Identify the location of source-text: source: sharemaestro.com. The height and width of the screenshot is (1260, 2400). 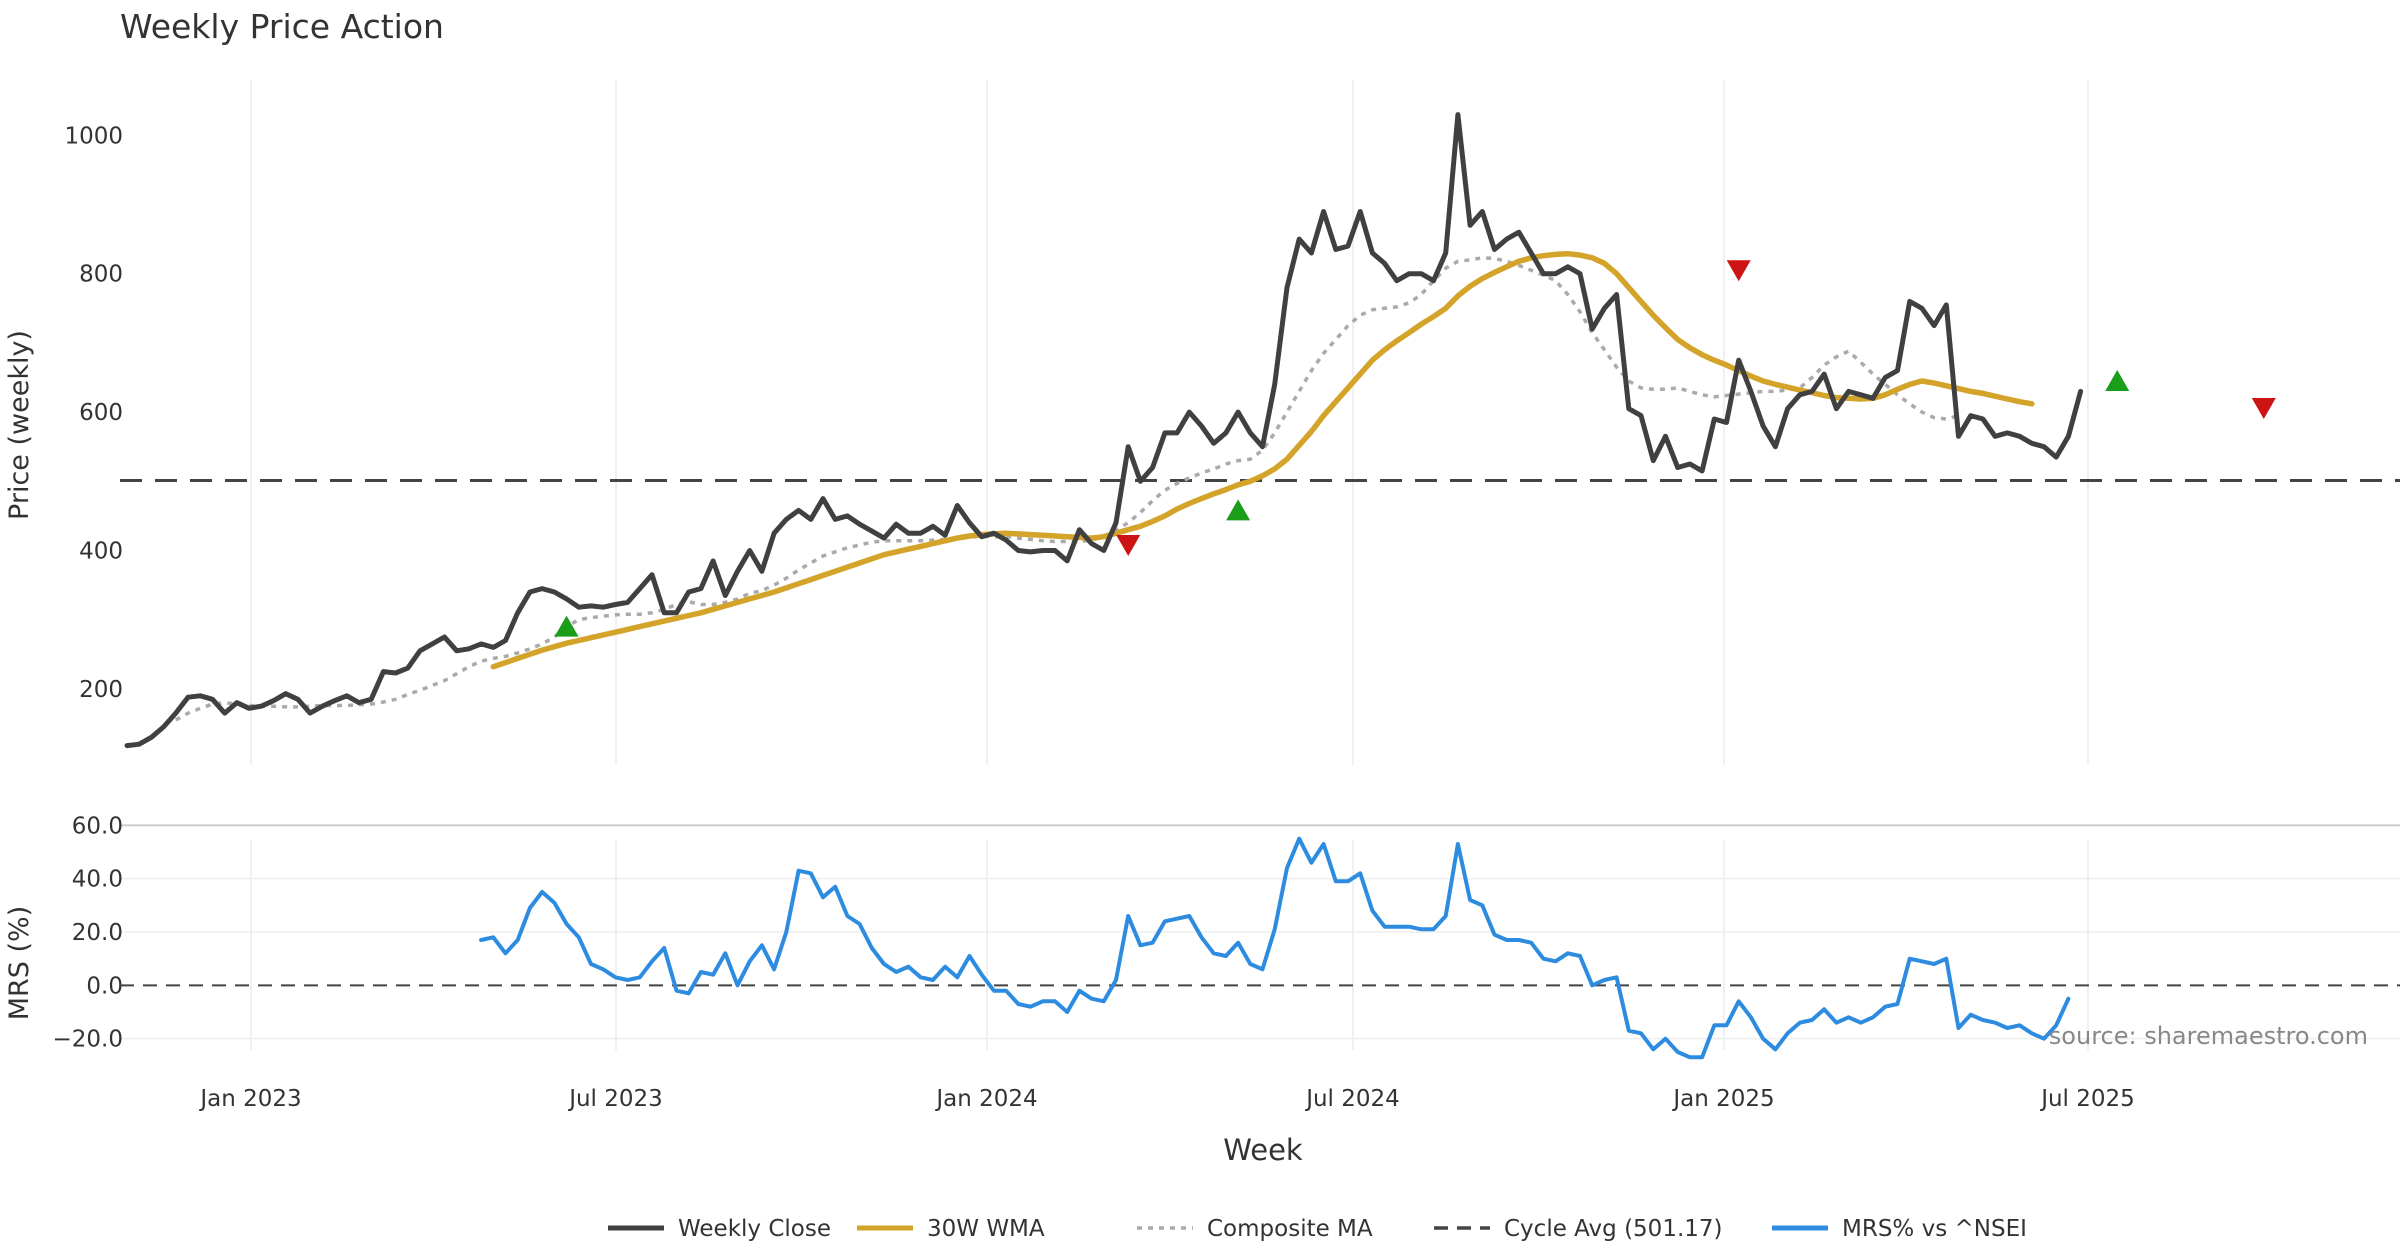
(2208, 1036).